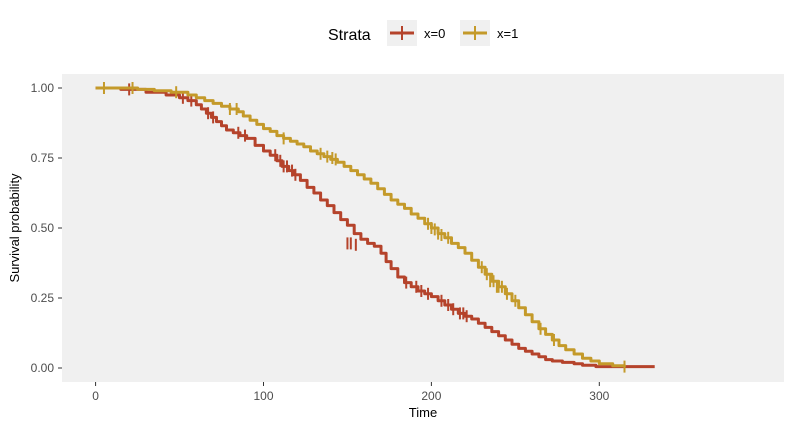  What do you see at coordinates (434, 33) in the screenshot?
I see `legend-label-x0: x=0` at bounding box center [434, 33].